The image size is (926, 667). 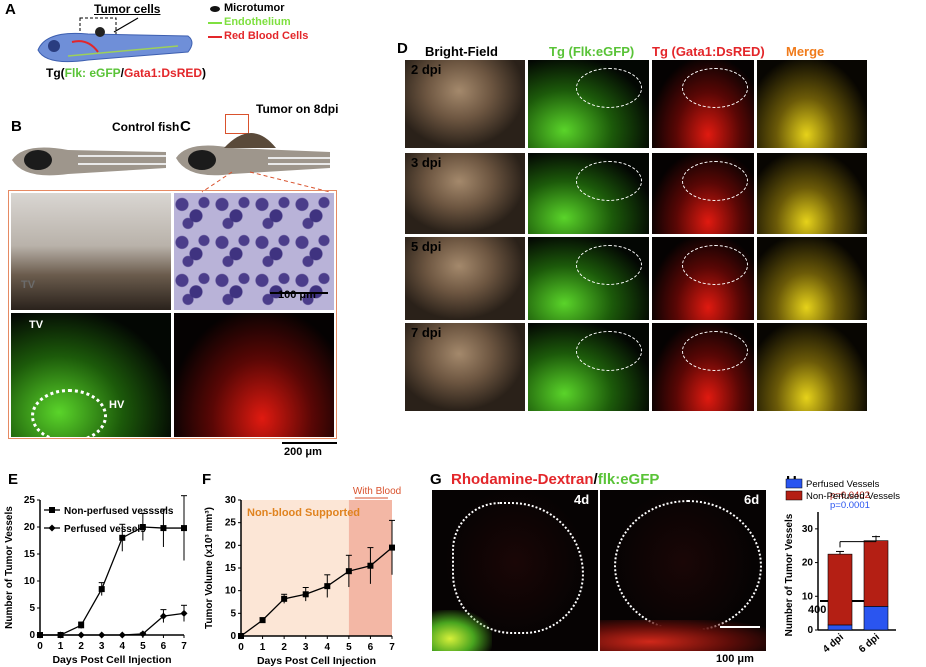 I want to click on panel-label-c: C, so click(x=185, y=126).